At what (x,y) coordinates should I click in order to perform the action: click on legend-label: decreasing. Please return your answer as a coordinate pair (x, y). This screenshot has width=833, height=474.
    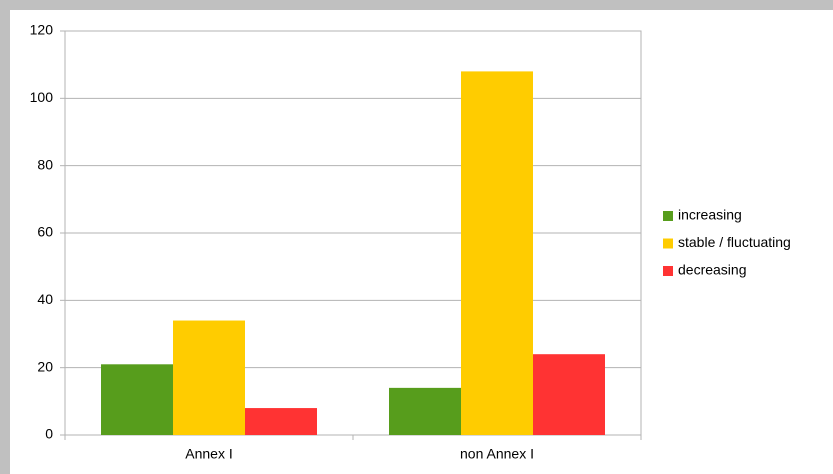
    Looking at the image, I should click on (712, 270).